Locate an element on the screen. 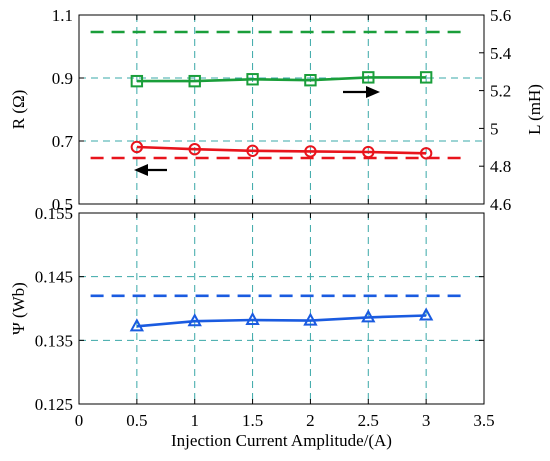  y2-tick-label: 4.6 is located at coordinates (500, 204).